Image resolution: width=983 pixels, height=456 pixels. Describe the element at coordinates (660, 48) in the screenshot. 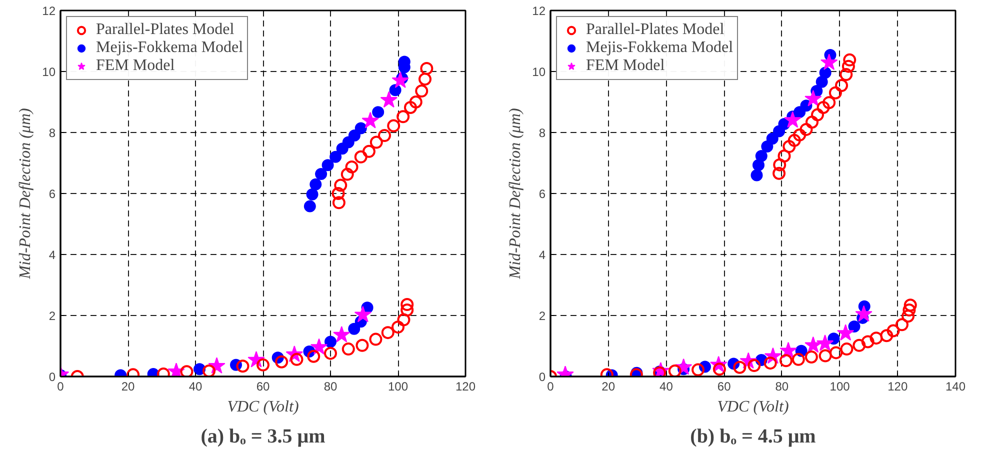

I see `legend-label: Mejis-Fokkema Model` at that location.